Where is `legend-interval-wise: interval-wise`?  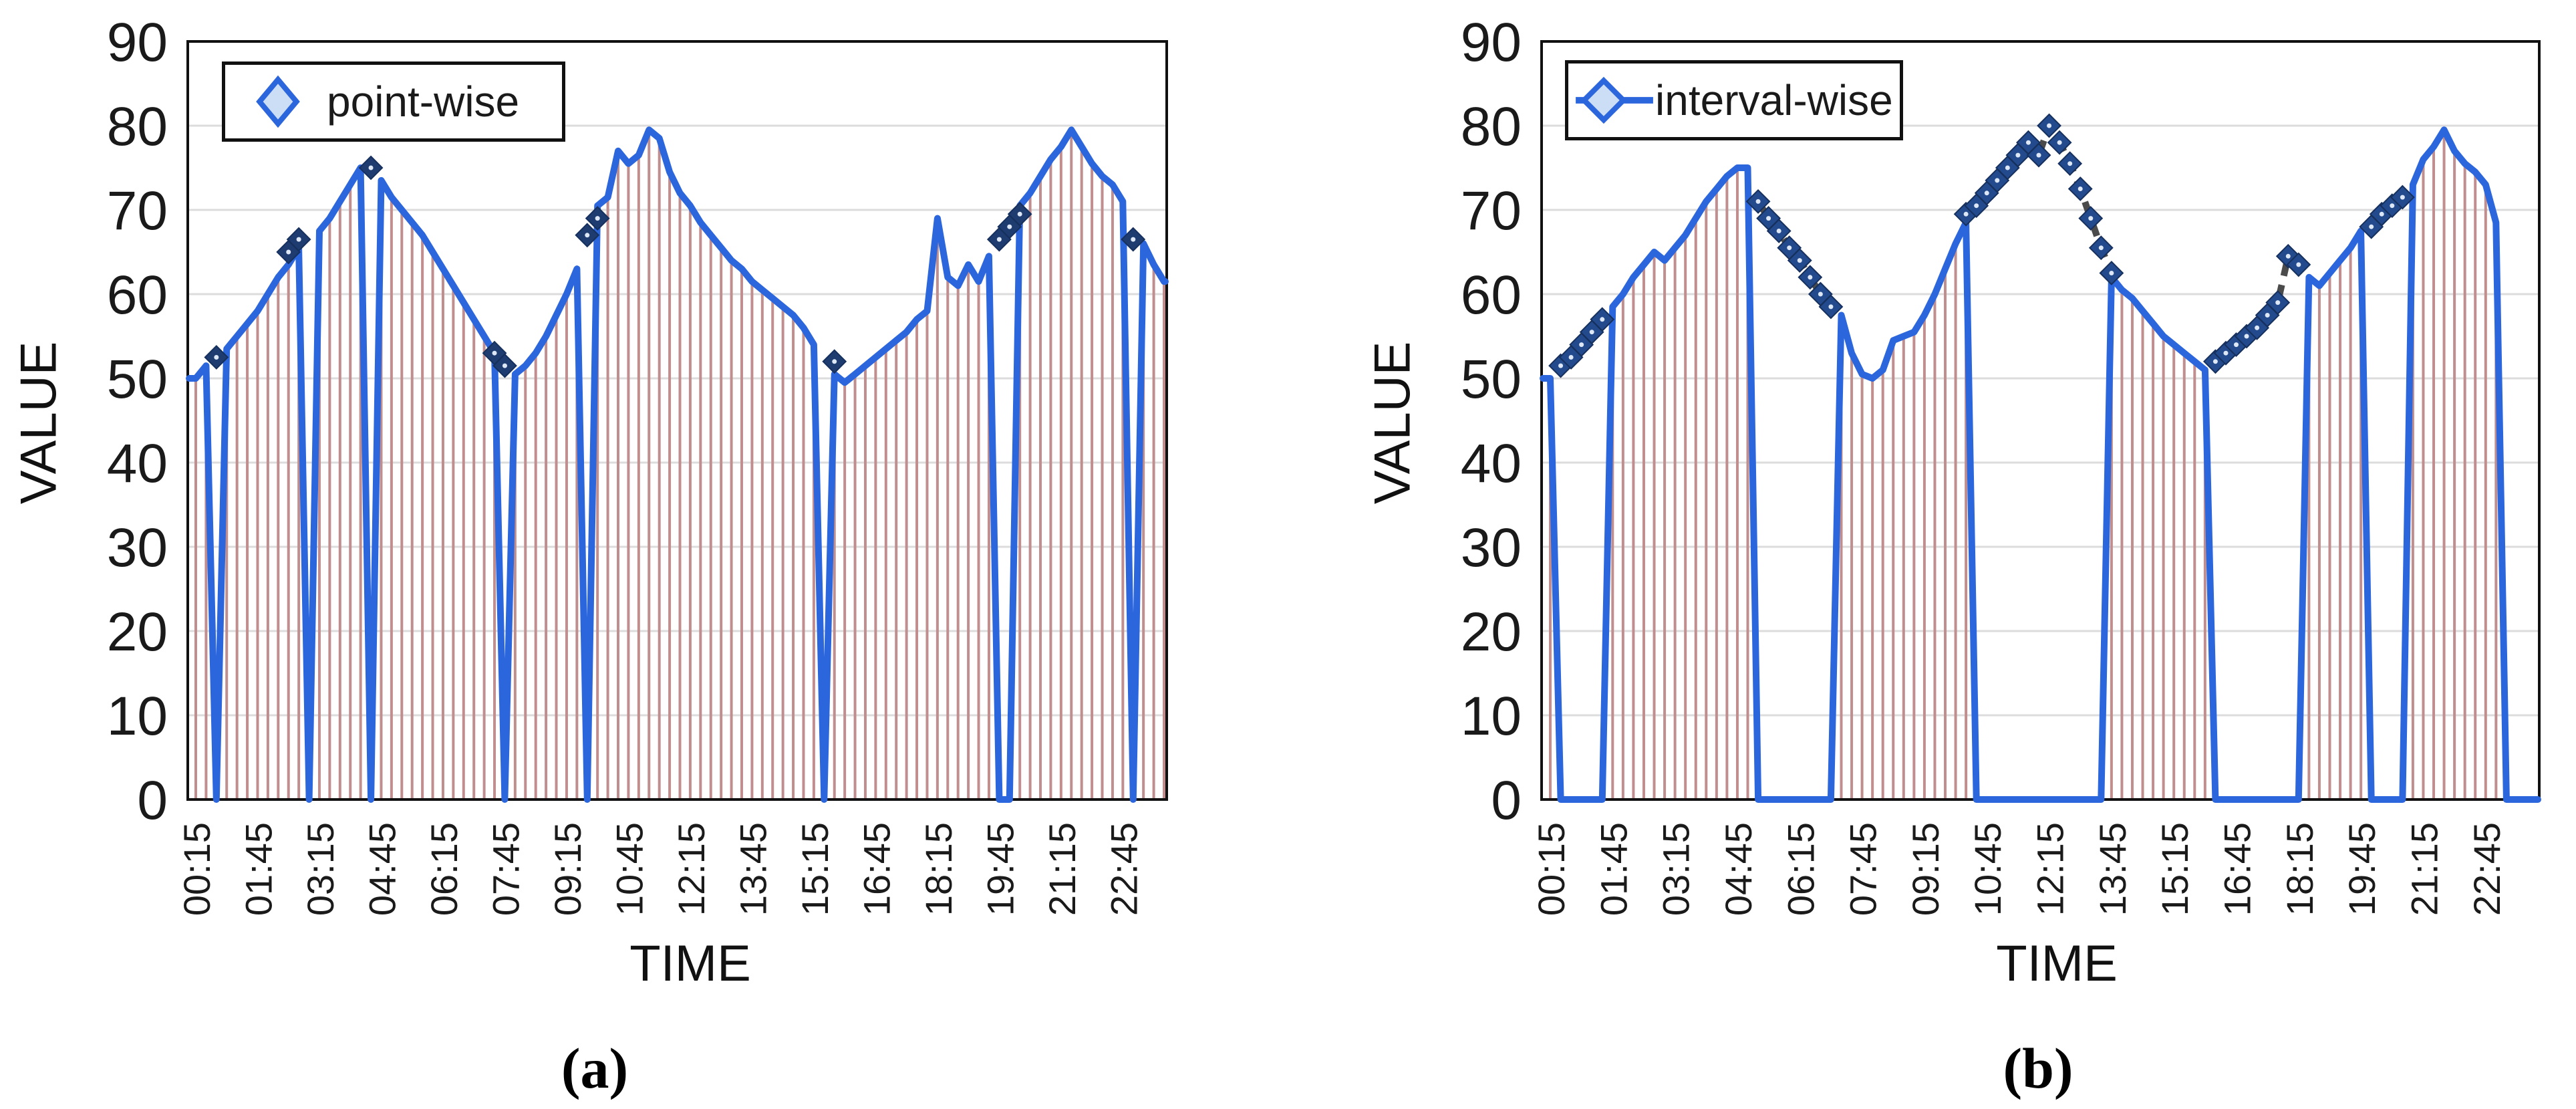 legend-interval-wise: interval-wise is located at coordinates (1734, 100).